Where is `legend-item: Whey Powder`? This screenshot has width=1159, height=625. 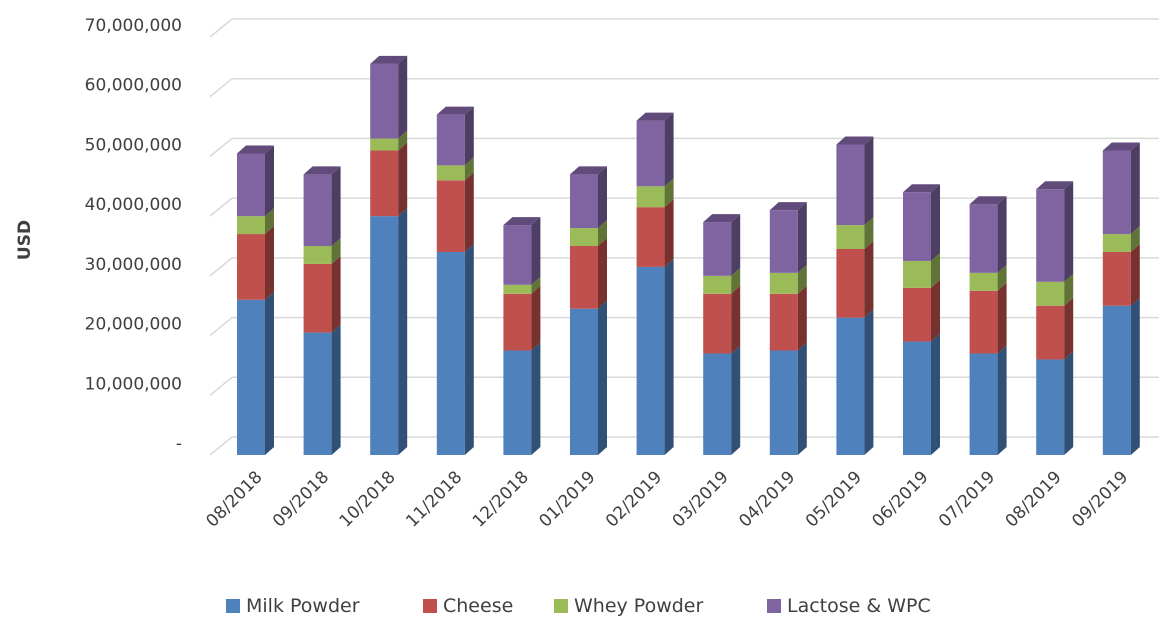
legend-item: Whey Powder is located at coordinates (628, 606).